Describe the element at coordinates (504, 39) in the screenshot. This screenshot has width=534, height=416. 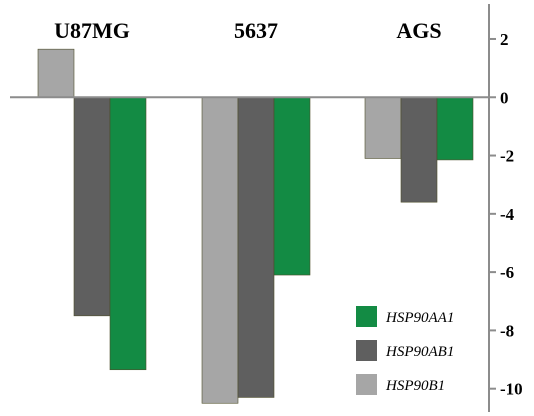
I see `y-tick-label: 2` at that location.